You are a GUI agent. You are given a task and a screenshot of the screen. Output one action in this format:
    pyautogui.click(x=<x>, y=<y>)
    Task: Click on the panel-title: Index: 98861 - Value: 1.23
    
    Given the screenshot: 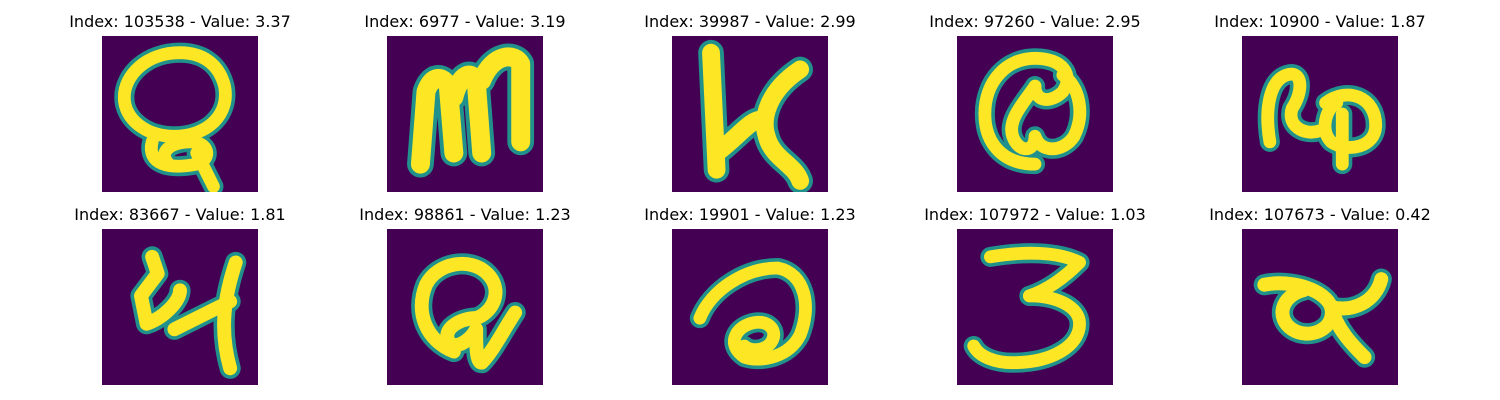 What is the action you would take?
    pyautogui.click(x=465, y=214)
    